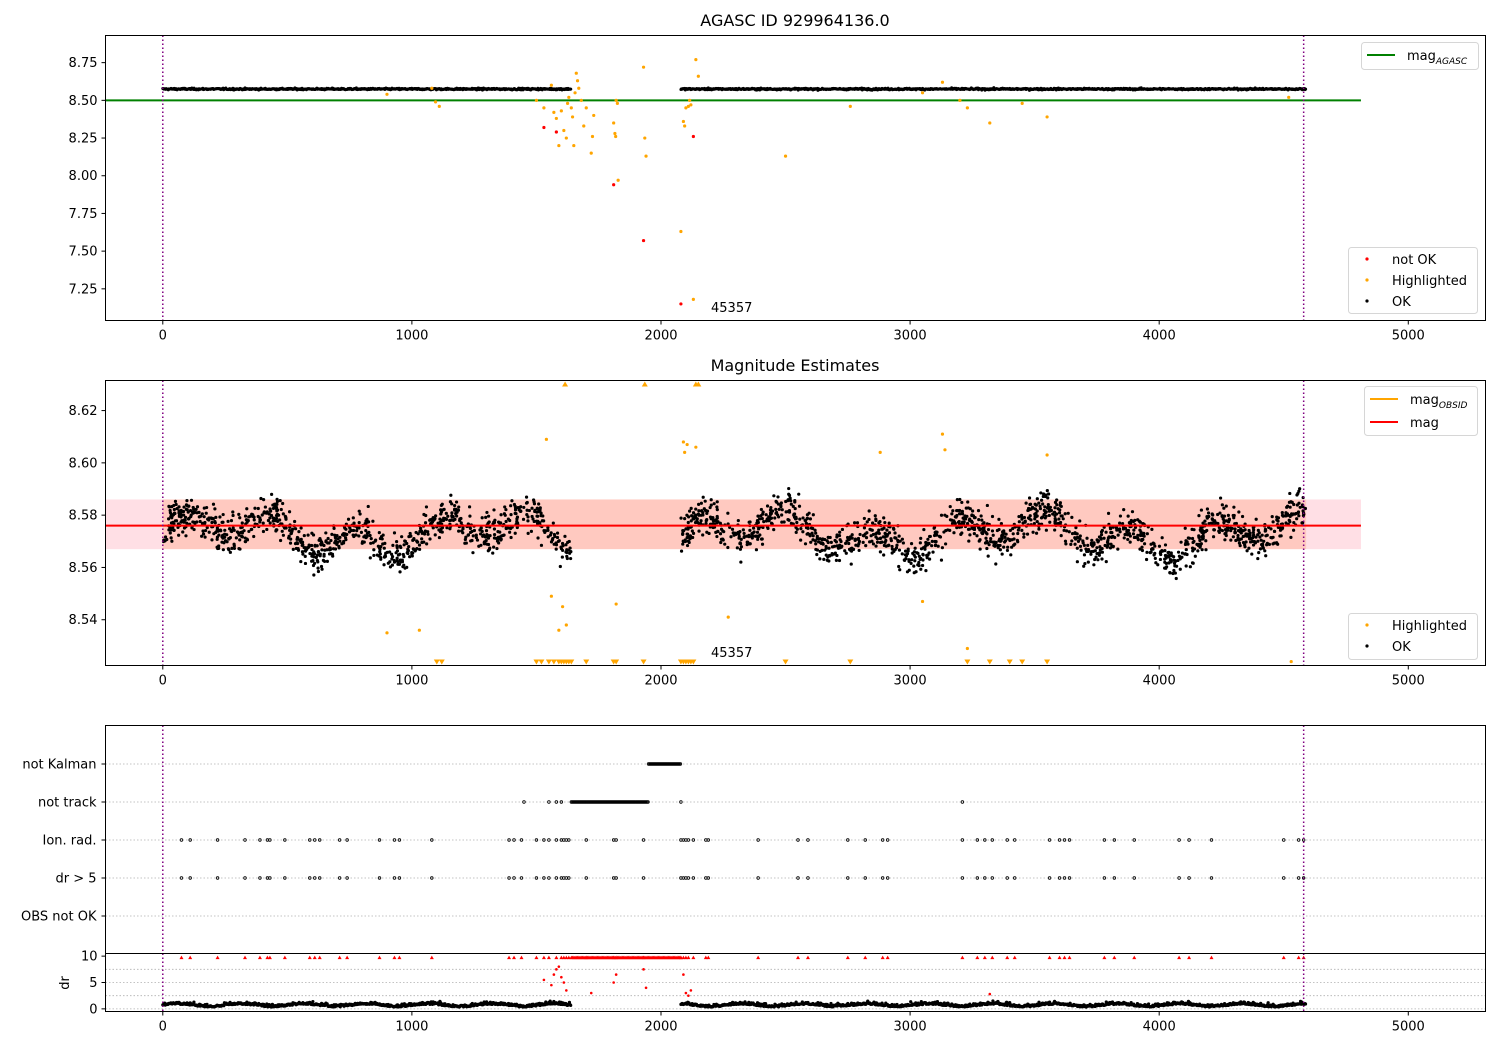  I want to click on legend-not-ok-marker, so click(1367, 259).